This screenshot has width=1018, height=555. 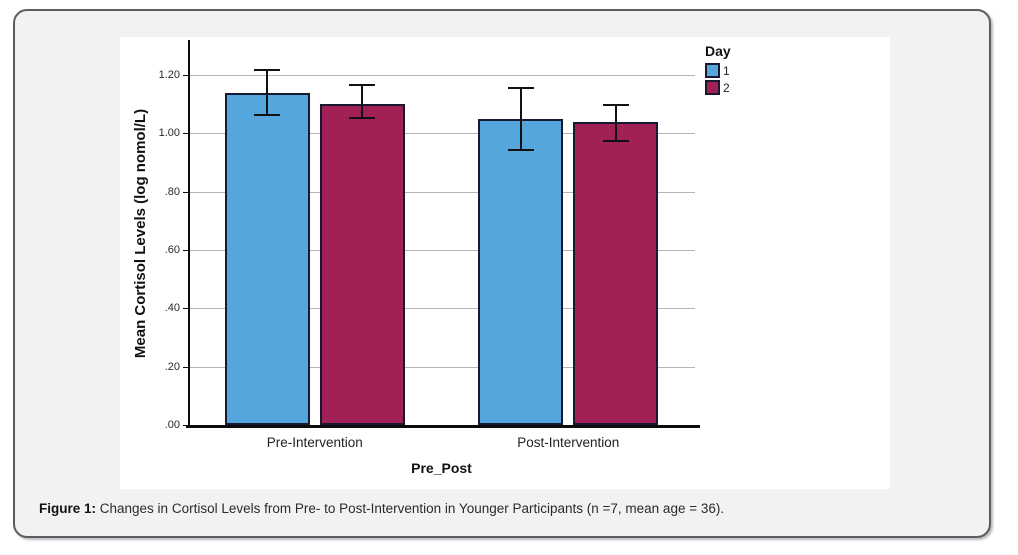 I want to click on y-tick-label: 1.00, so click(x=169, y=133).